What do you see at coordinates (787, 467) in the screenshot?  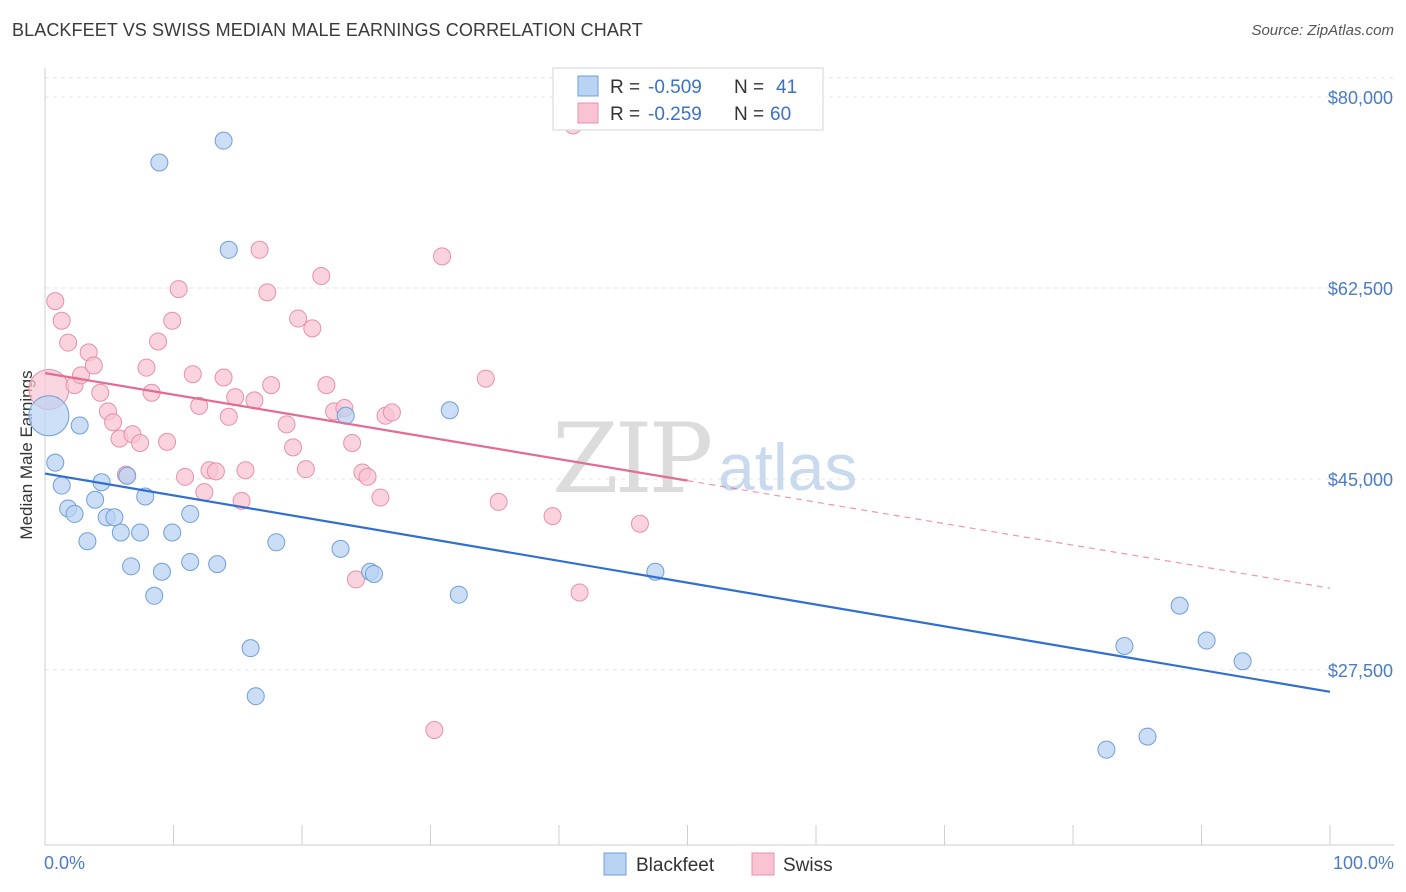 I see `watermark-atlas: atlas` at bounding box center [787, 467].